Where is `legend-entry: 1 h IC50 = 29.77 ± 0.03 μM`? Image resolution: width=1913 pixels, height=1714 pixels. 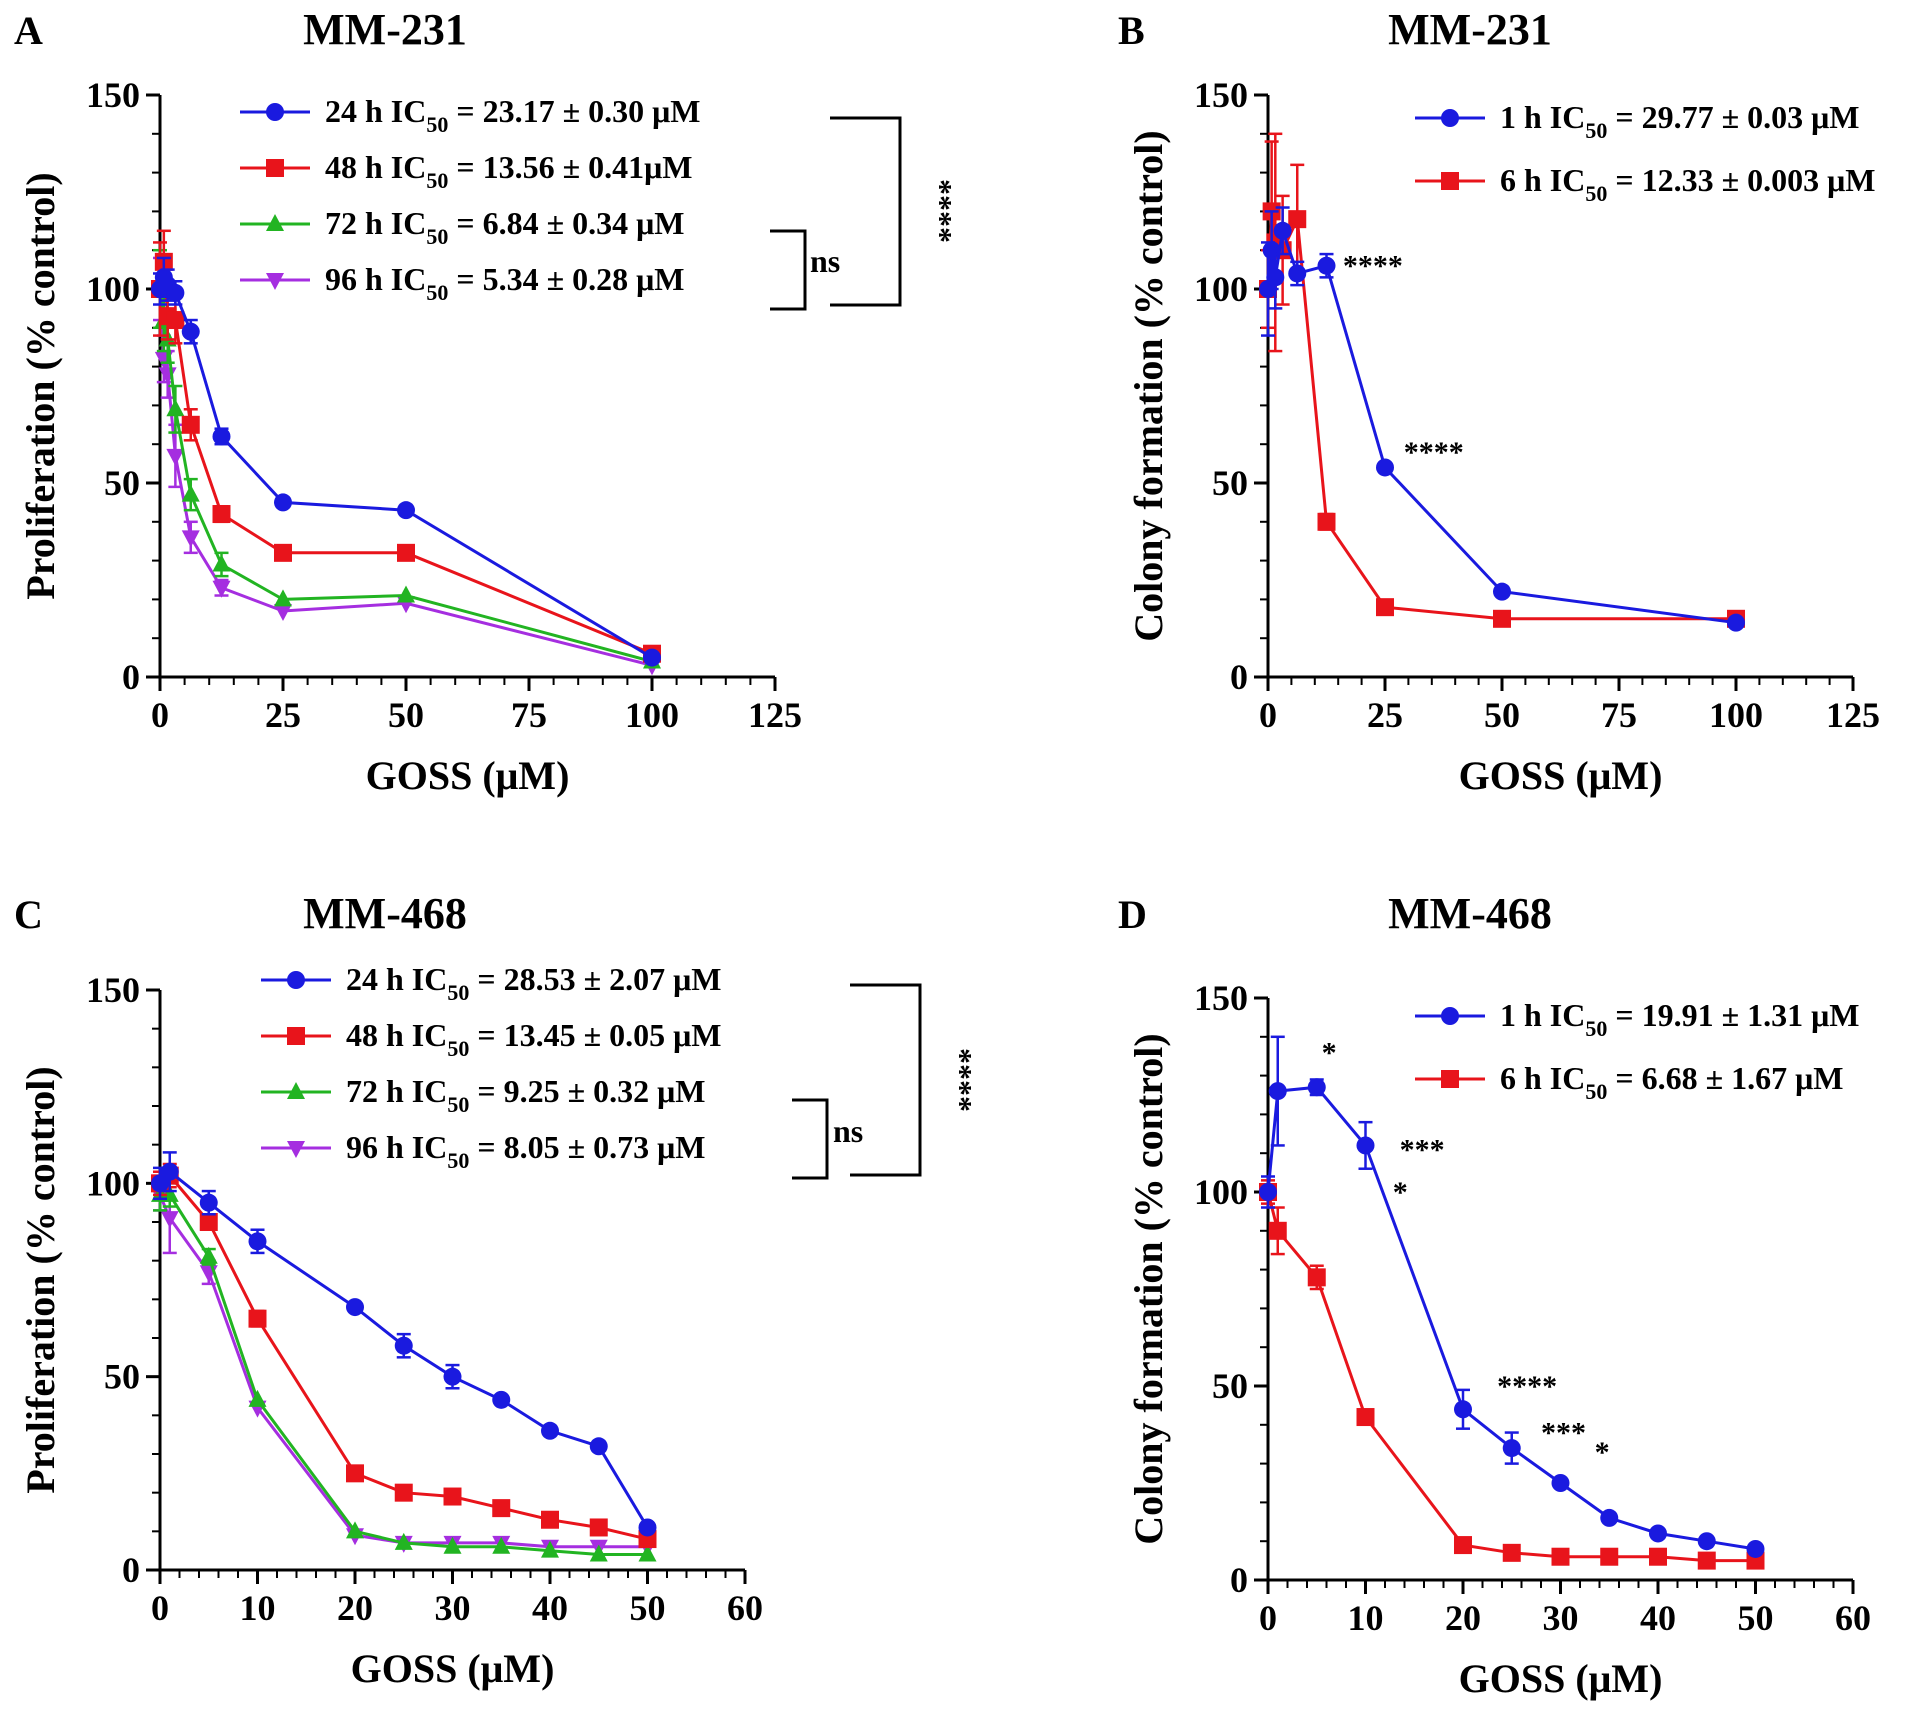 legend-entry: 1 h IC50 = 29.77 ± 0.03 μM is located at coordinates (1637, 121).